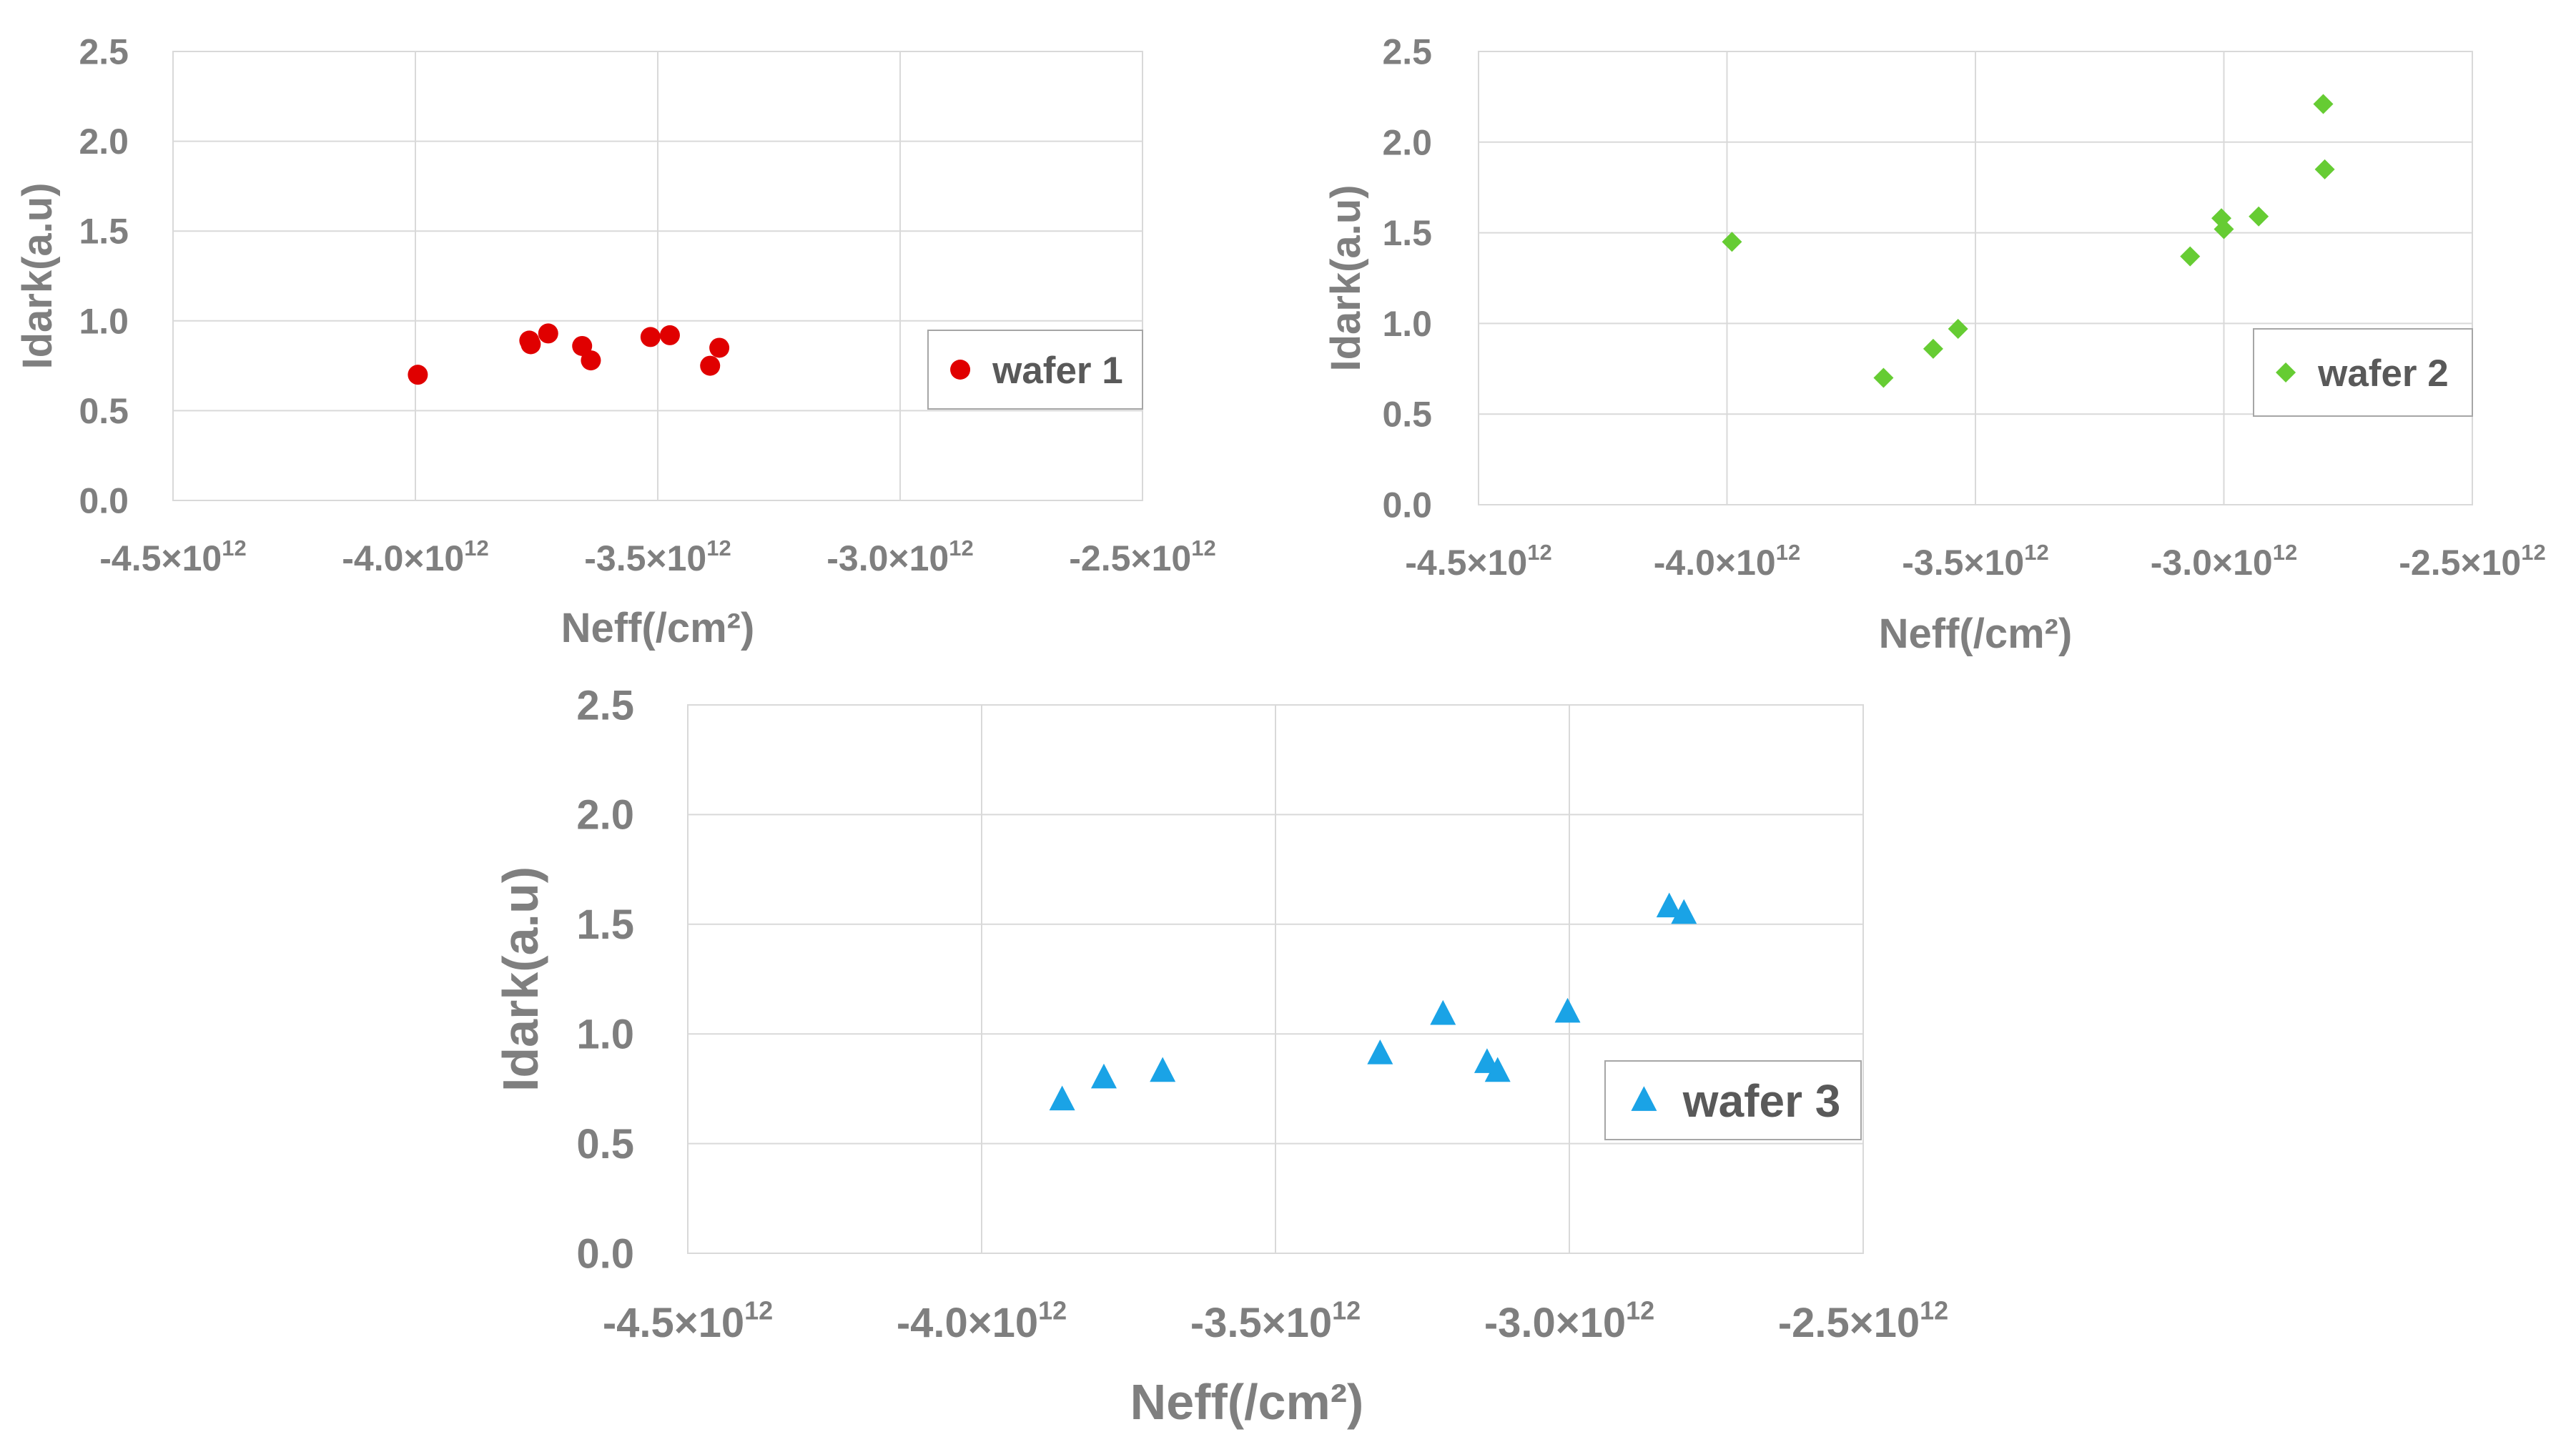 This screenshot has height=1437, width=2576. I want to click on legend-label: wafer 1, so click(1057, 371).